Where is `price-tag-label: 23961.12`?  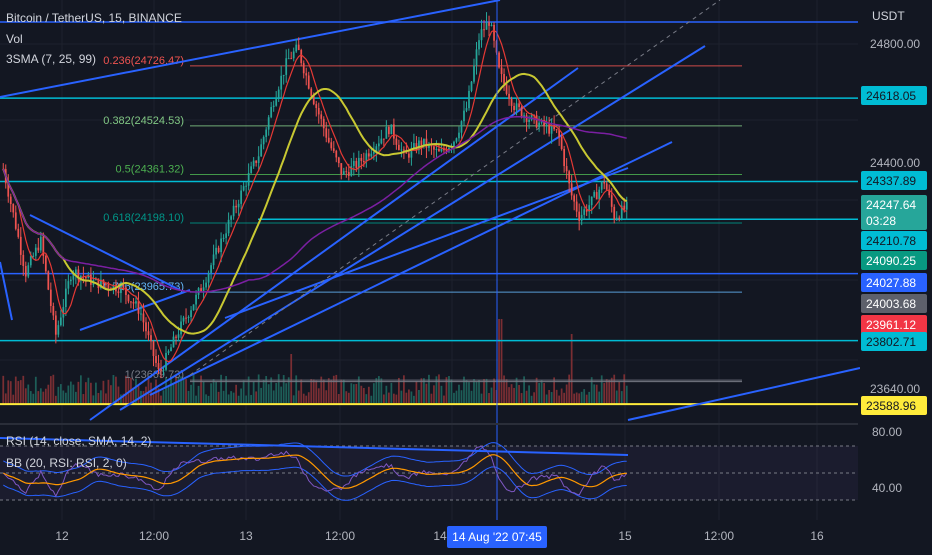
price-tag-label: 23961.12 is located at coordinates (891, 325).